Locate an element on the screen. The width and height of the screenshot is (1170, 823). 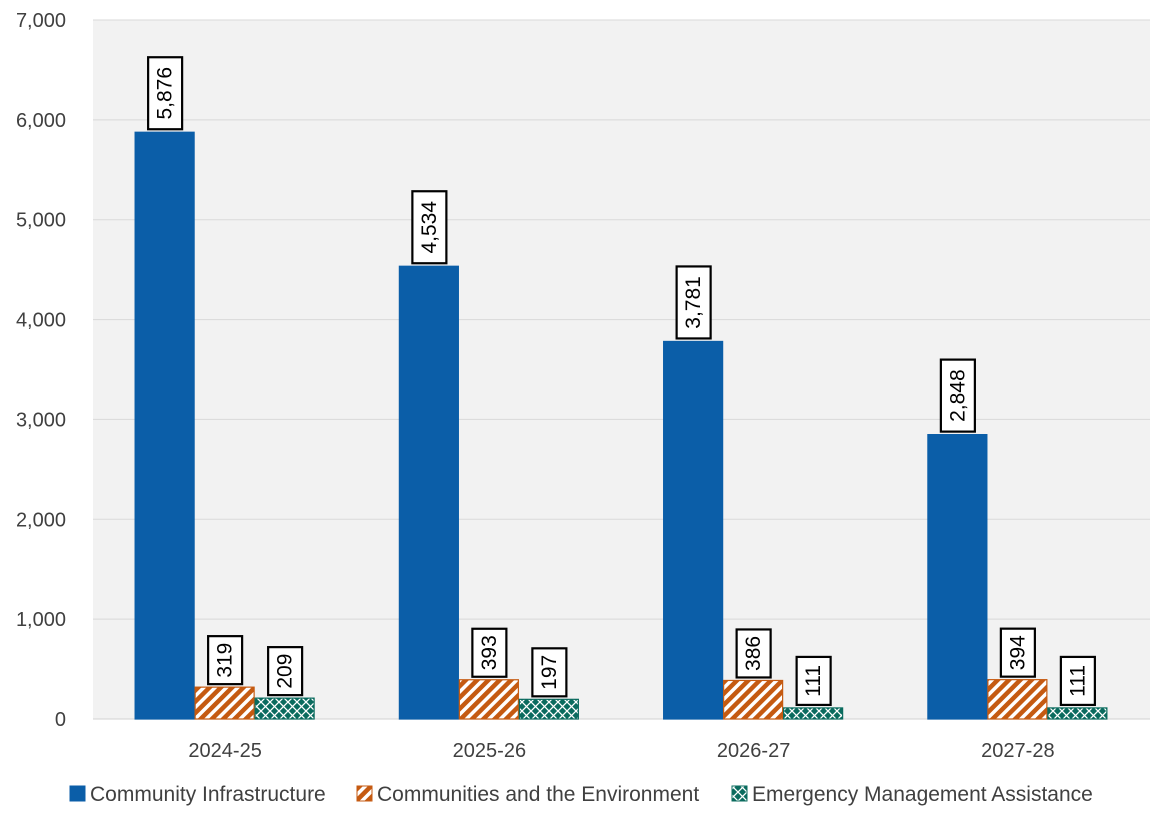
legend-label: Communities and the Environment is located at coordinates (538, 794).